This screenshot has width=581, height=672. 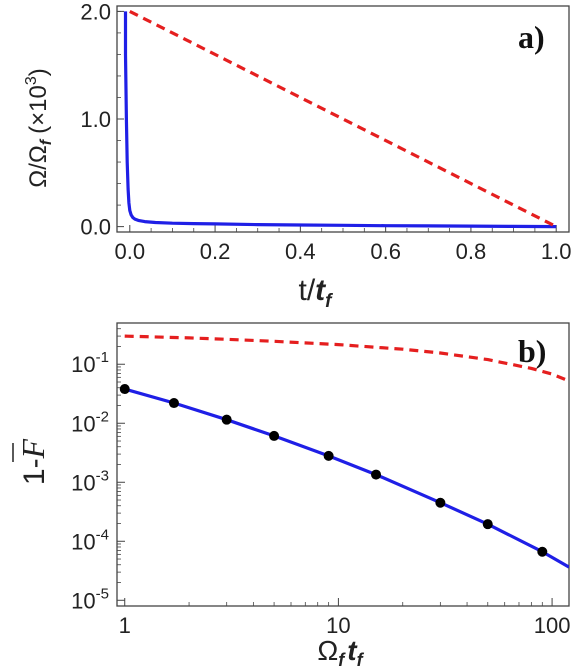 I want to click on y-tick-label: 1.0, so click(x=95, y=119).